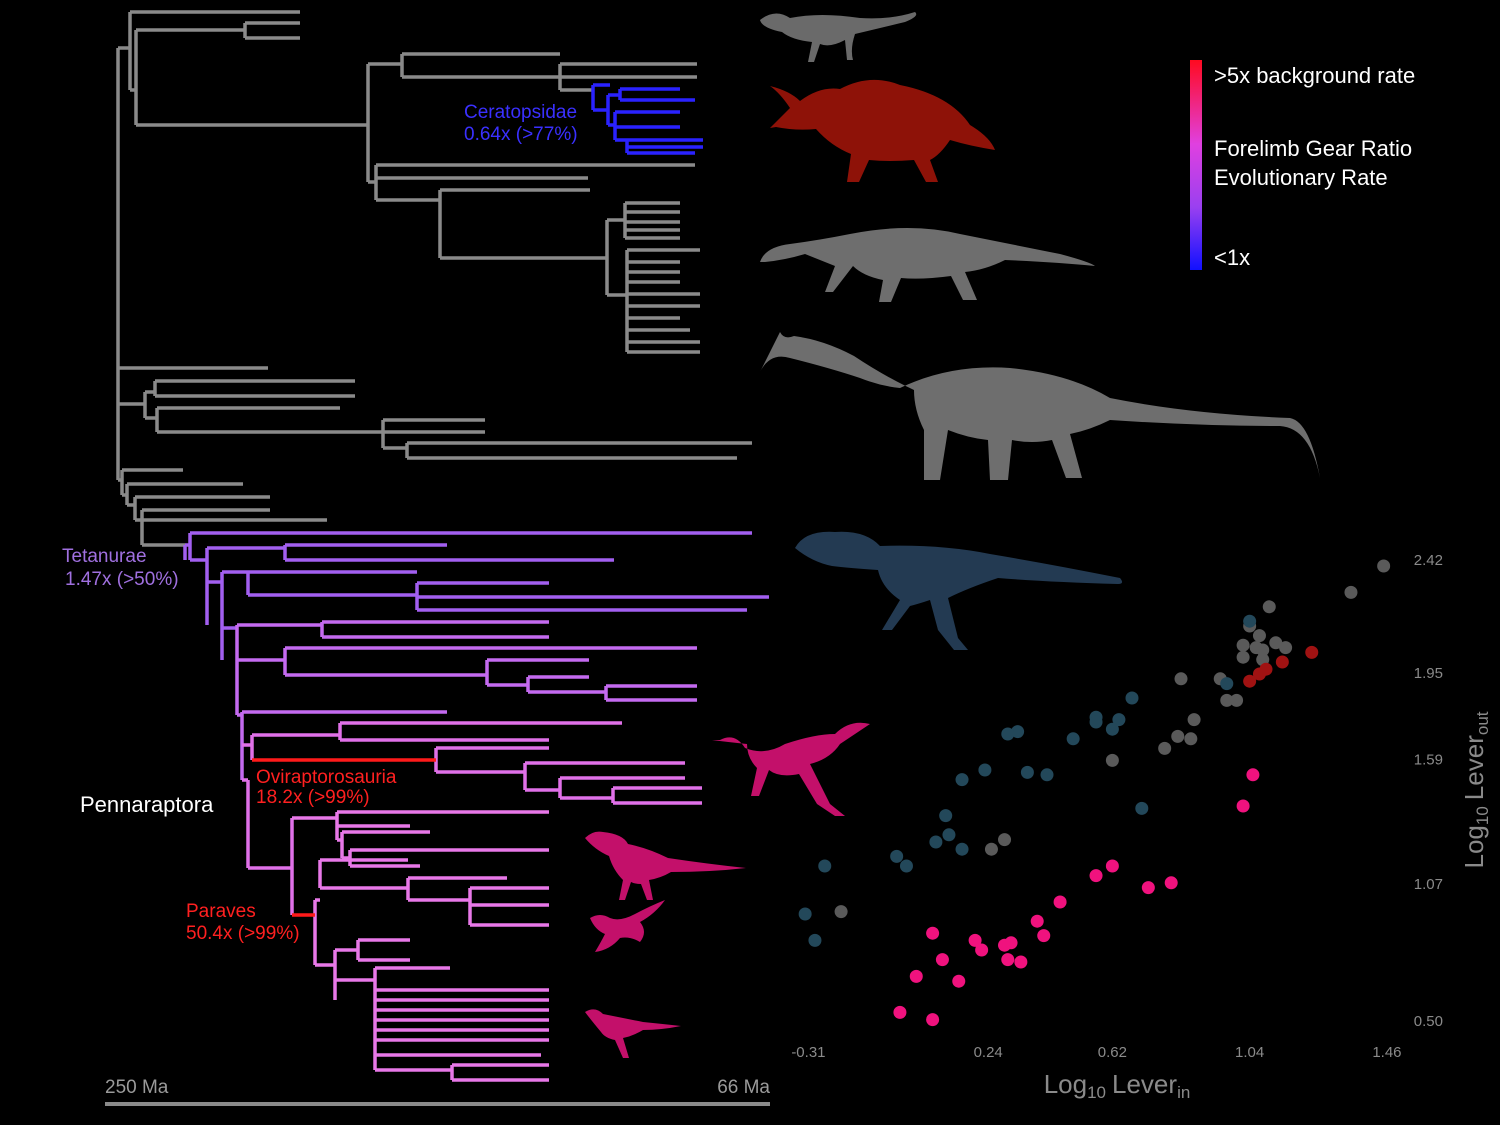 This screenshot has width=1500, height=1125. What do you see at coordinates (647, 119) in the screenshot?
I see `branches-ceratopsidae` at bounding box center [647, 119].